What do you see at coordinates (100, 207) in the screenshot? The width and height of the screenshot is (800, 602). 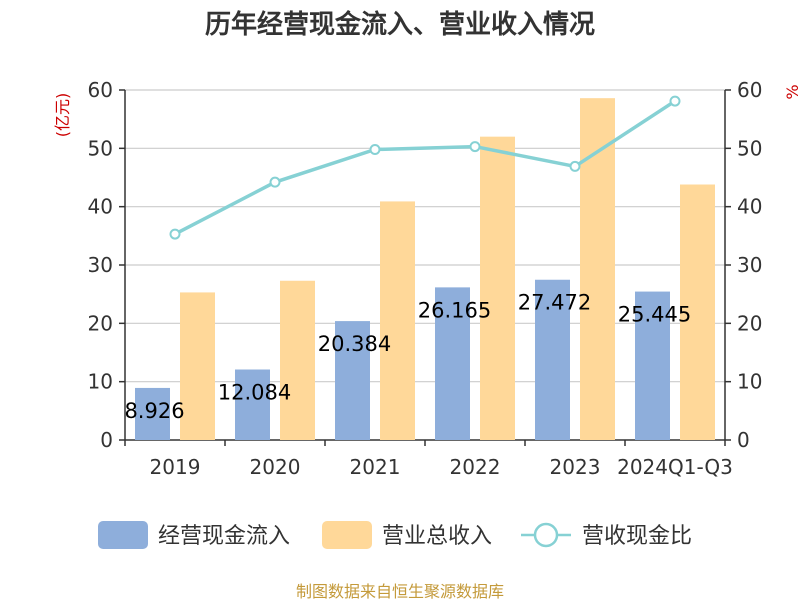 I see `y-left-tick-label: 40` at bounding box center [100, 207].